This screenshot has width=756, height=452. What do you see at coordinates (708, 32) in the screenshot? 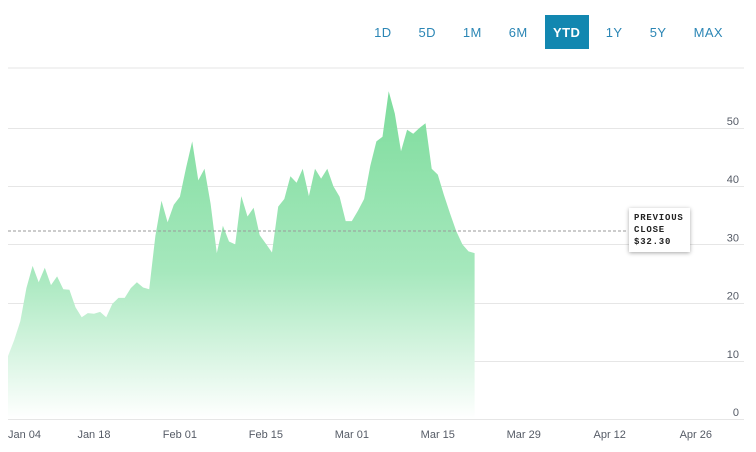
I see `range-button-max: MAX` at bounding box center [708, 32].